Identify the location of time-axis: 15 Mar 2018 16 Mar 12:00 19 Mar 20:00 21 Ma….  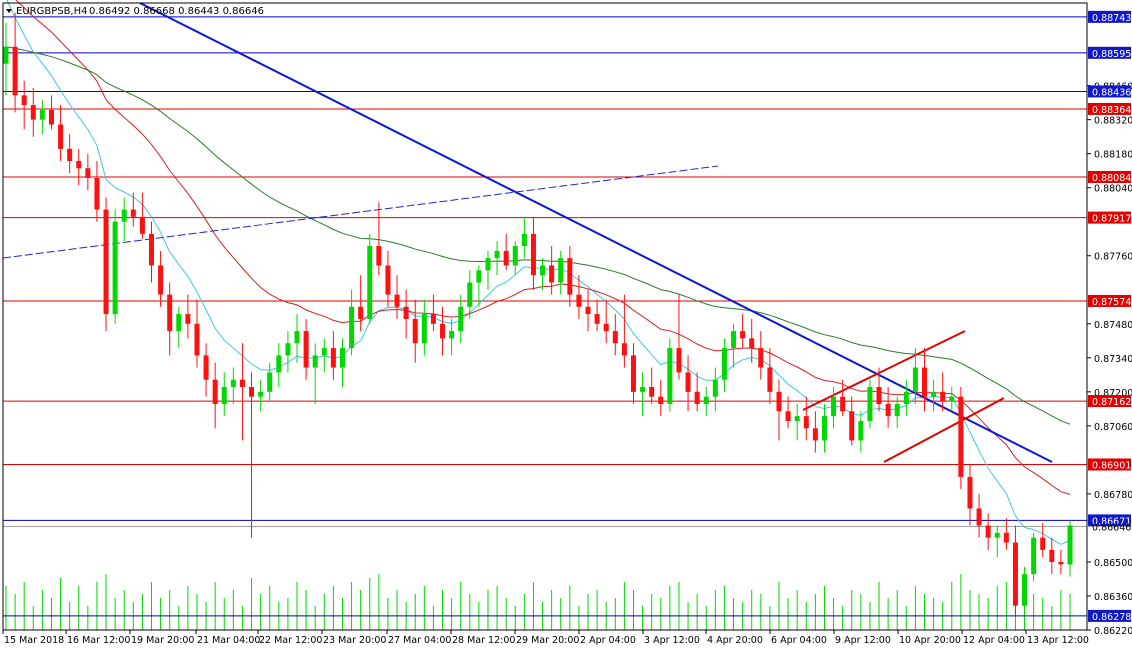
(545, 638).